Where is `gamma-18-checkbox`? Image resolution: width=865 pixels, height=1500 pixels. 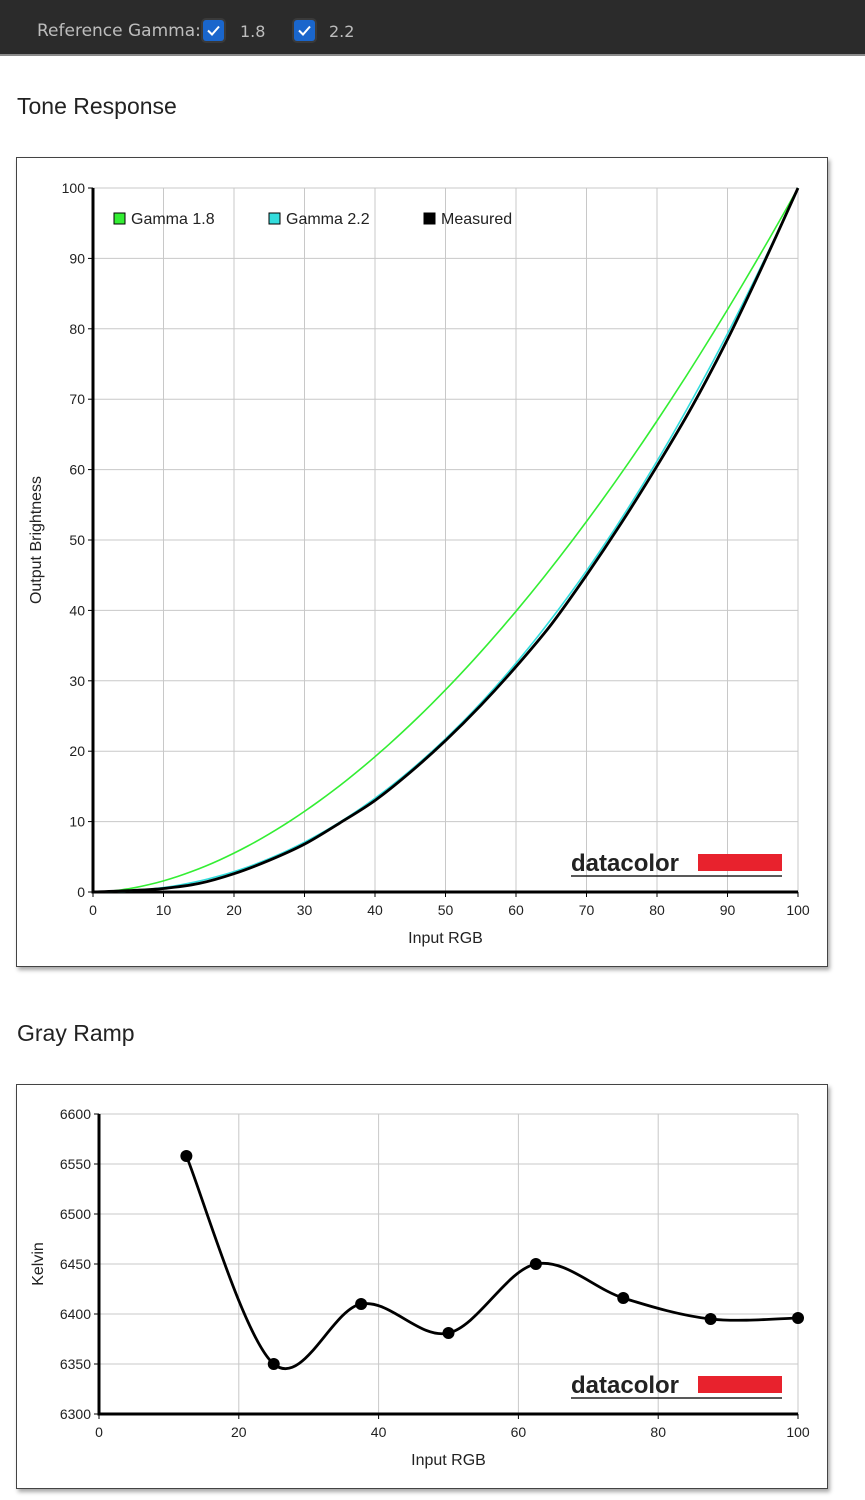
gamma-18-checkbox is located at coordinates (213, 30).